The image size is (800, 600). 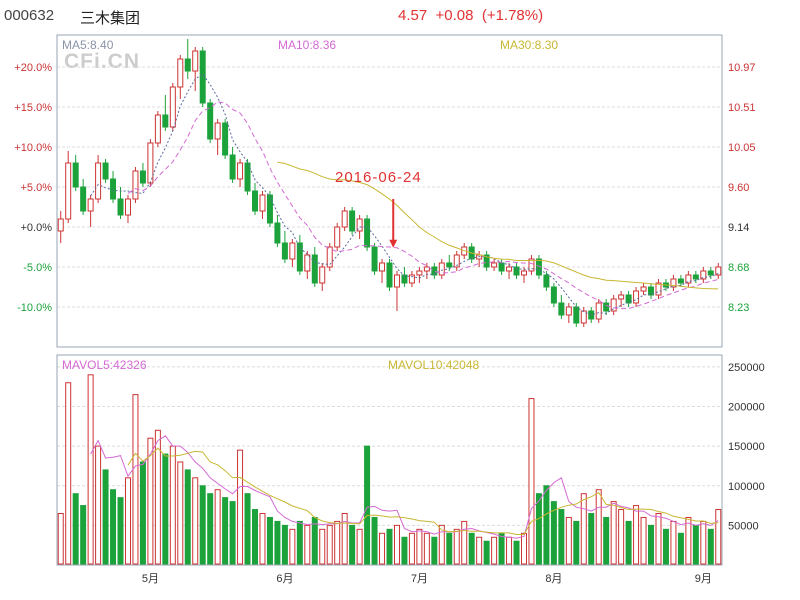 I want to click on month-axis-label: 8月, so click(x=553, y=579).